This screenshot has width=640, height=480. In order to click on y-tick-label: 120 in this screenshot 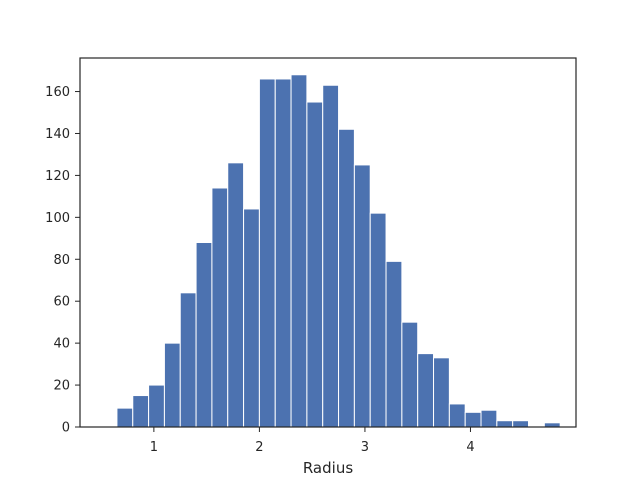, I will do `click(57, 176)`.